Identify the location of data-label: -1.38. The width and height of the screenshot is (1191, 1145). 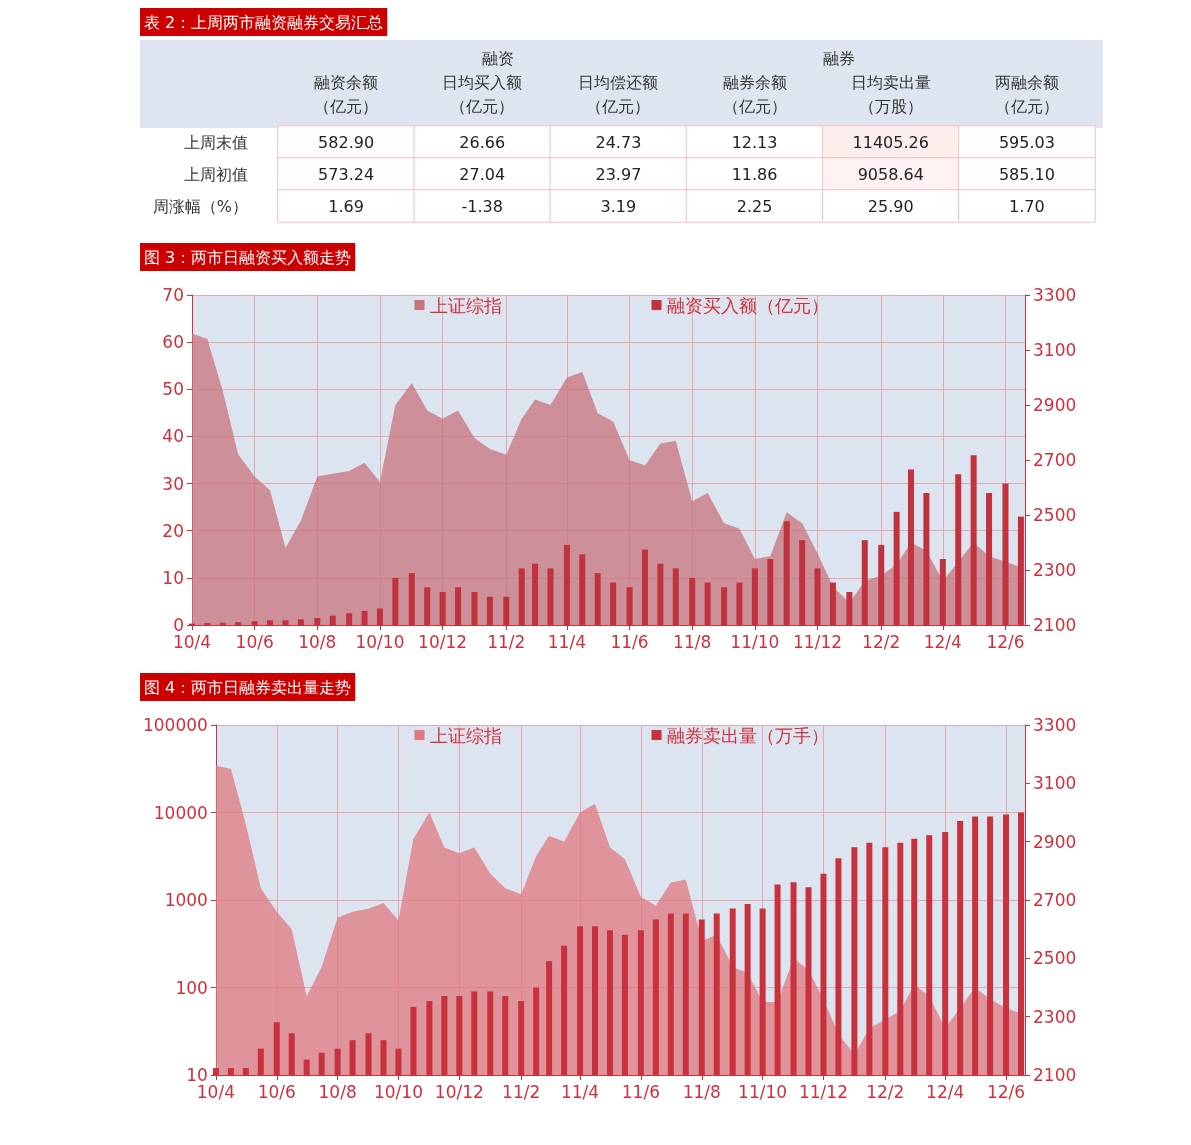
(482, 206).